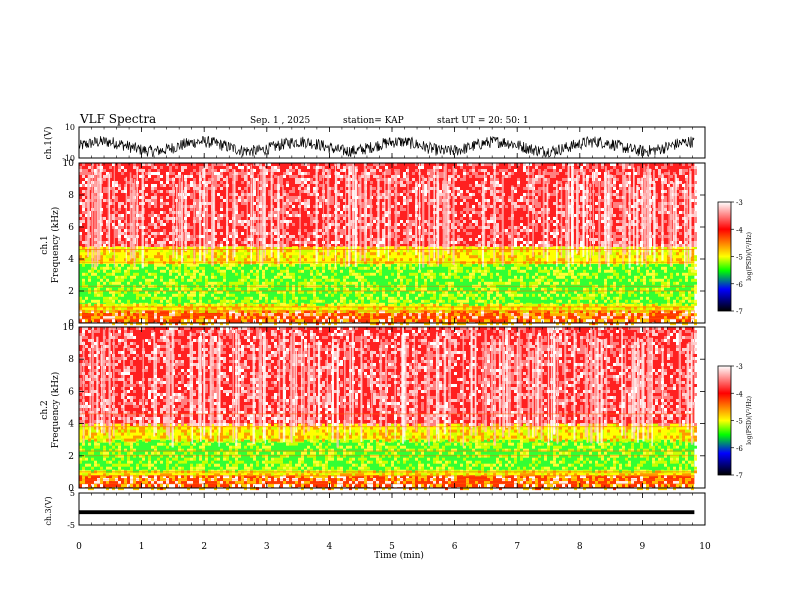 The image size is (792, 612). What do you see at coordinates (117, 119) in the screenshot?
I see `figure-title: VLF Spectra` at bounding box center [117, 119].